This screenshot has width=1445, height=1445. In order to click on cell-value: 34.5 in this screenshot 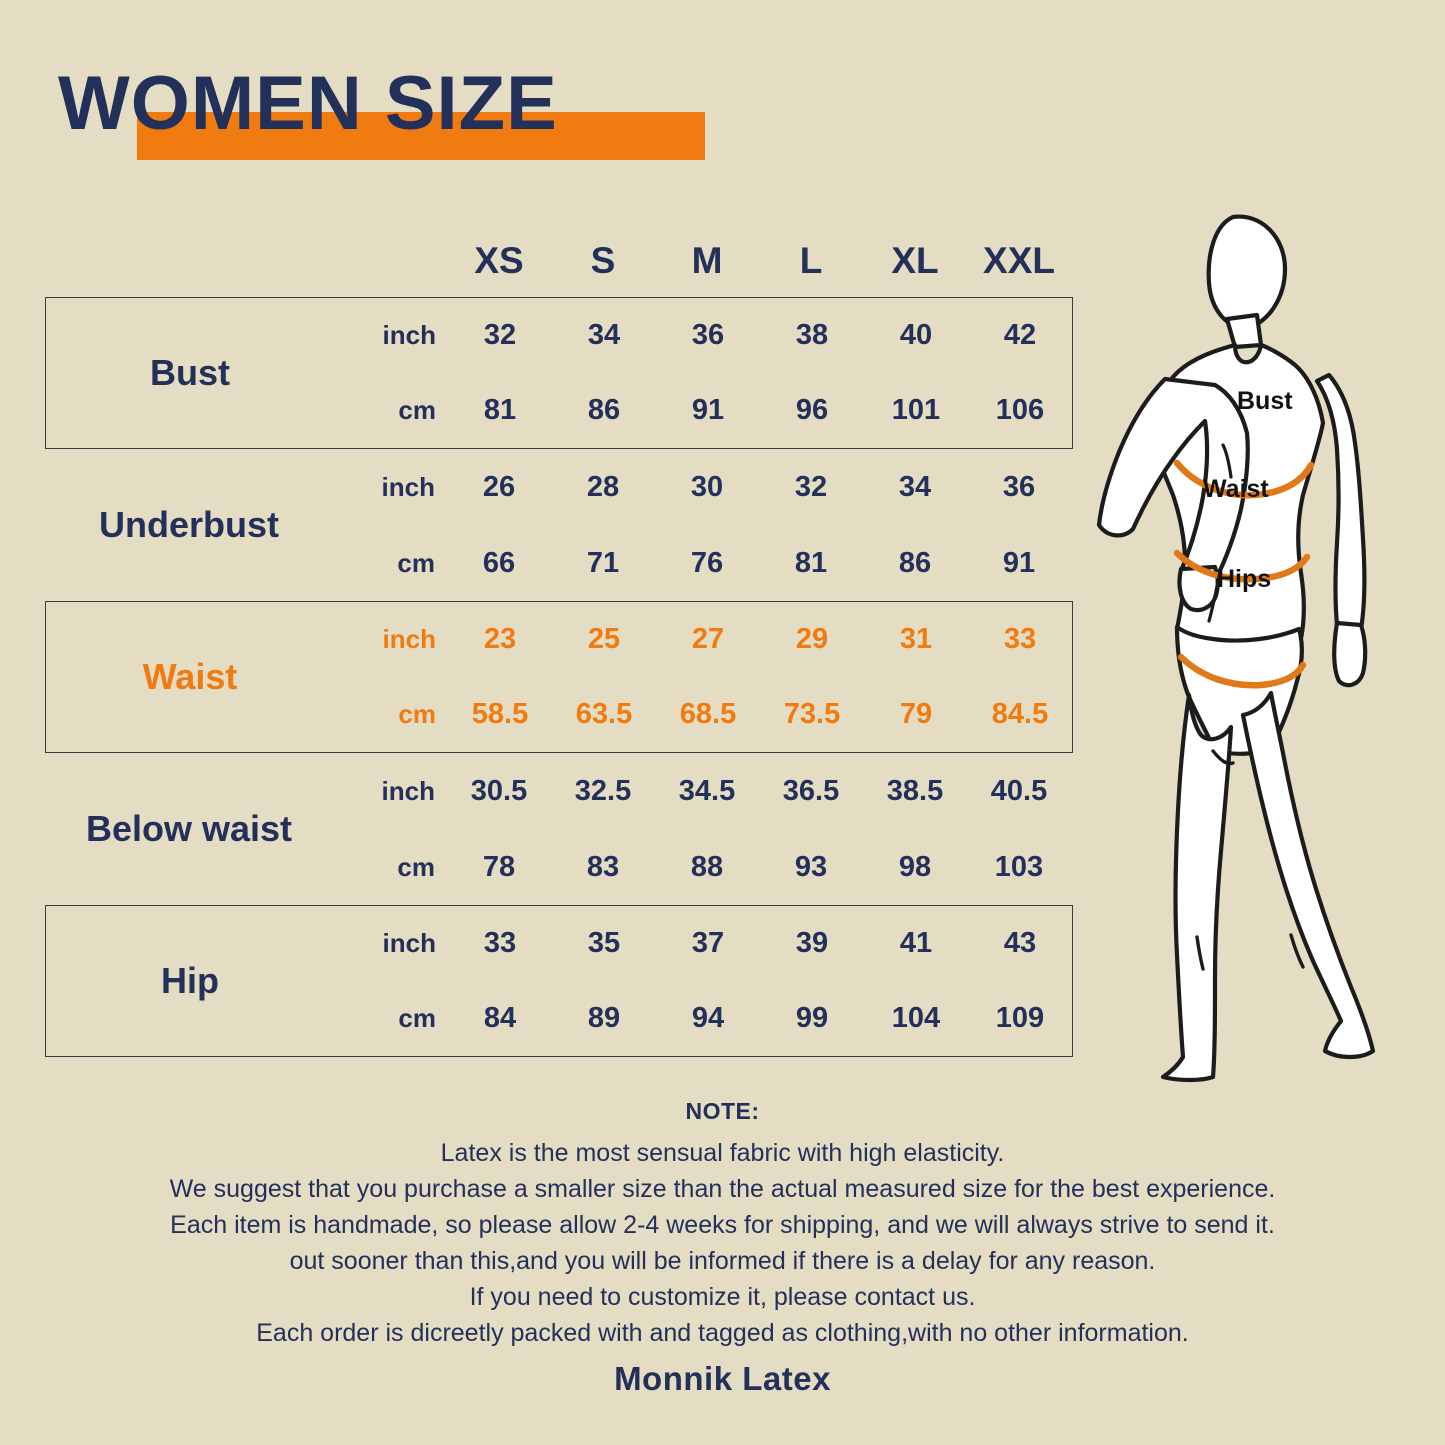, I will do `click(707, 790)`.